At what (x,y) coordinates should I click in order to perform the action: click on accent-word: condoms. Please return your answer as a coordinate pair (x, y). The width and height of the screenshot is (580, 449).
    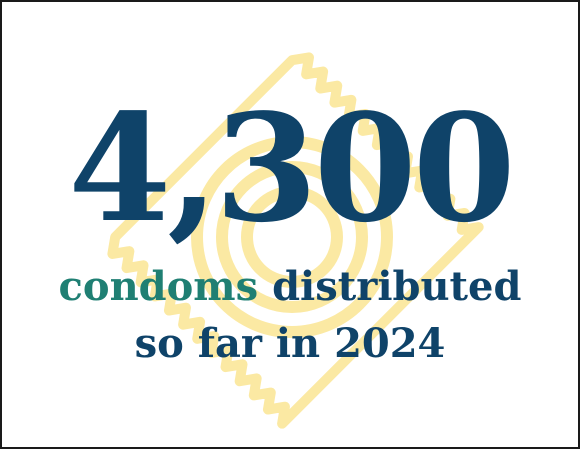
    Looking at the image, I should click on (158, 286).